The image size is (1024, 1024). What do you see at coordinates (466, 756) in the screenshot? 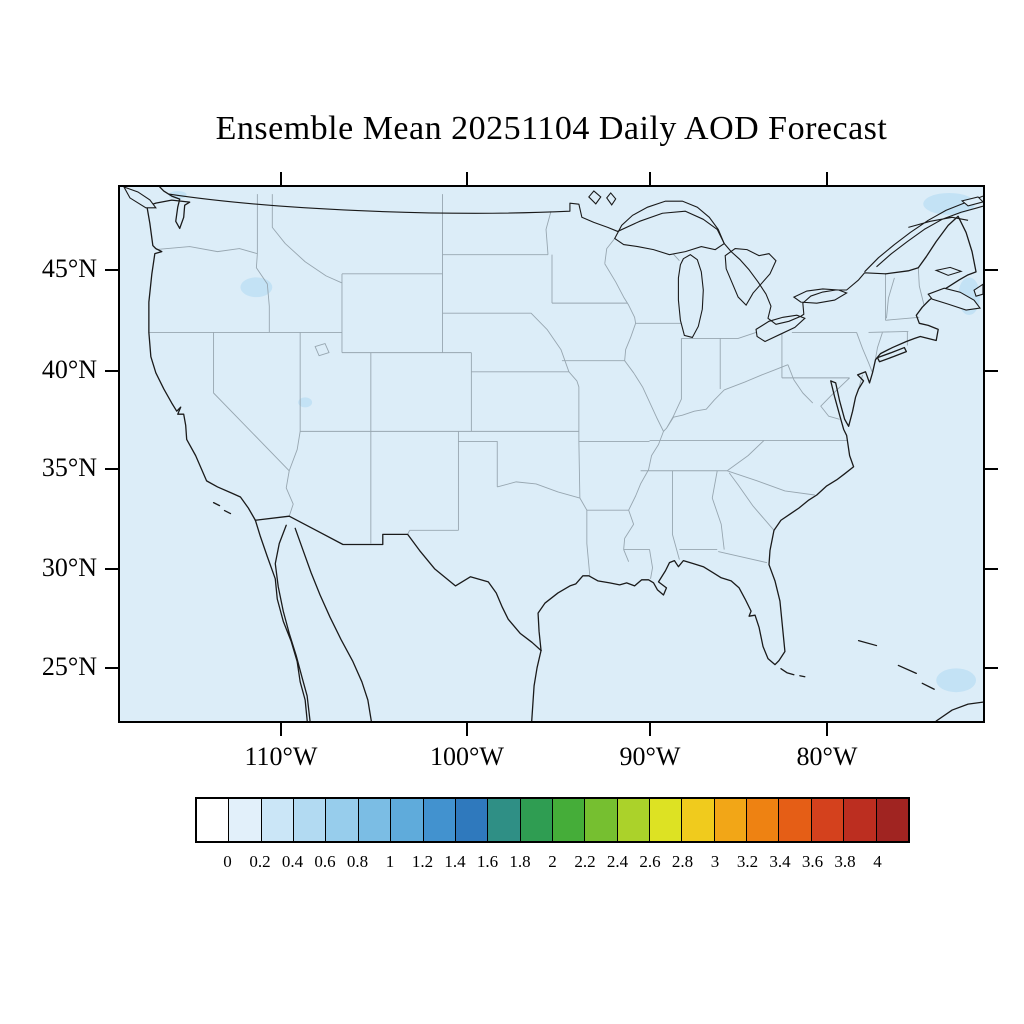
I see `x-axis-tick-label: 100°W` at bounding box center [466, 756].